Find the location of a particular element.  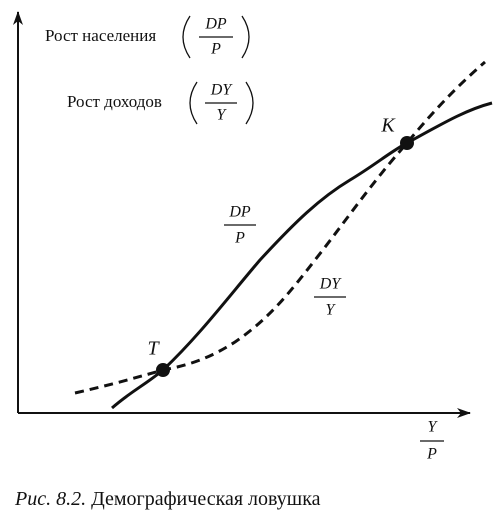

curve-label-numerator: DP is located at coordinates (239, 212).